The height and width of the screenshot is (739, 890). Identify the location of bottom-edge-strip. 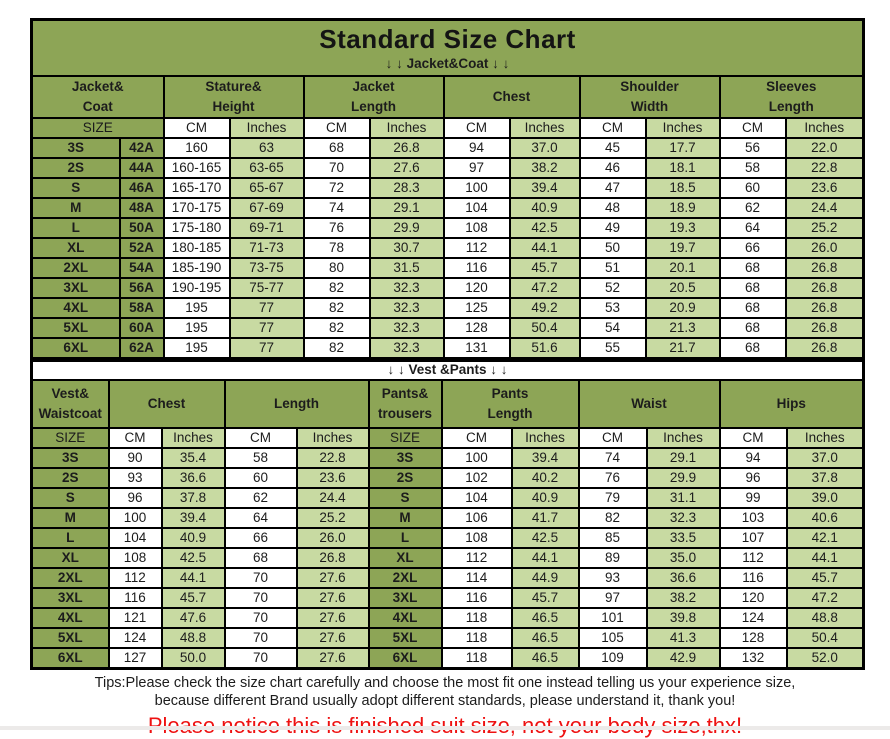
(445, 728).